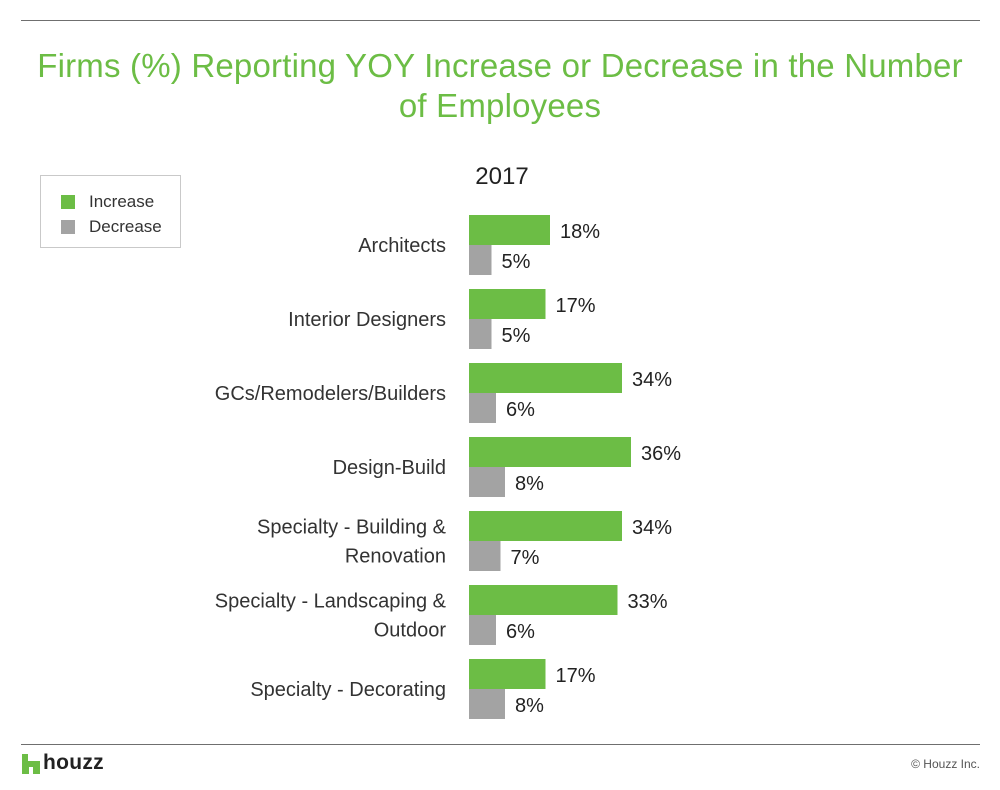 This screenshot has height=790, width=1000. I want to click on category-label: Specialty - Building & Renovation, so click(352, 542).